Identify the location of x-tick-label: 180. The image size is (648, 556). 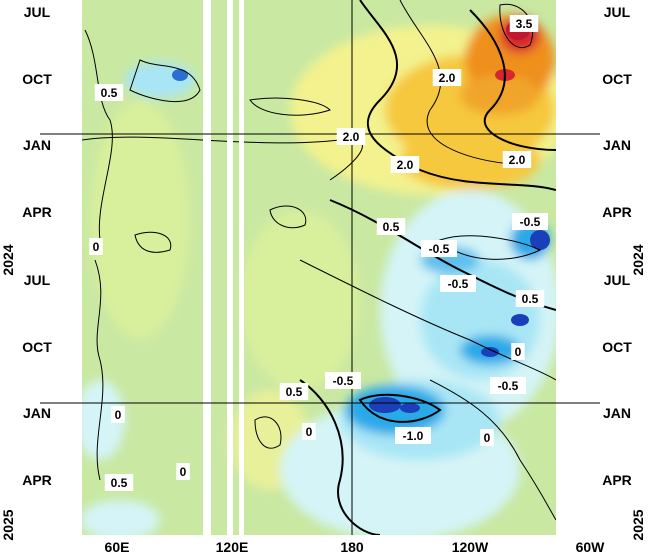
(352, 547).